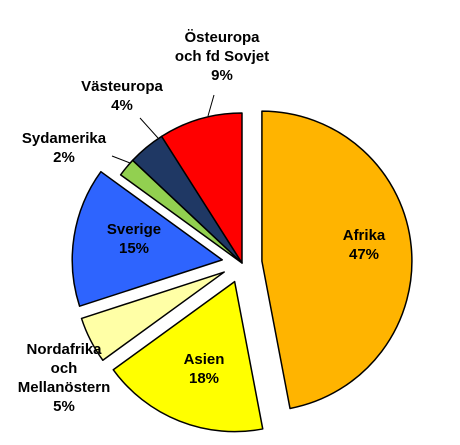  I want to click on slice-name-label: och fd Sovjet, so click(222, 56).